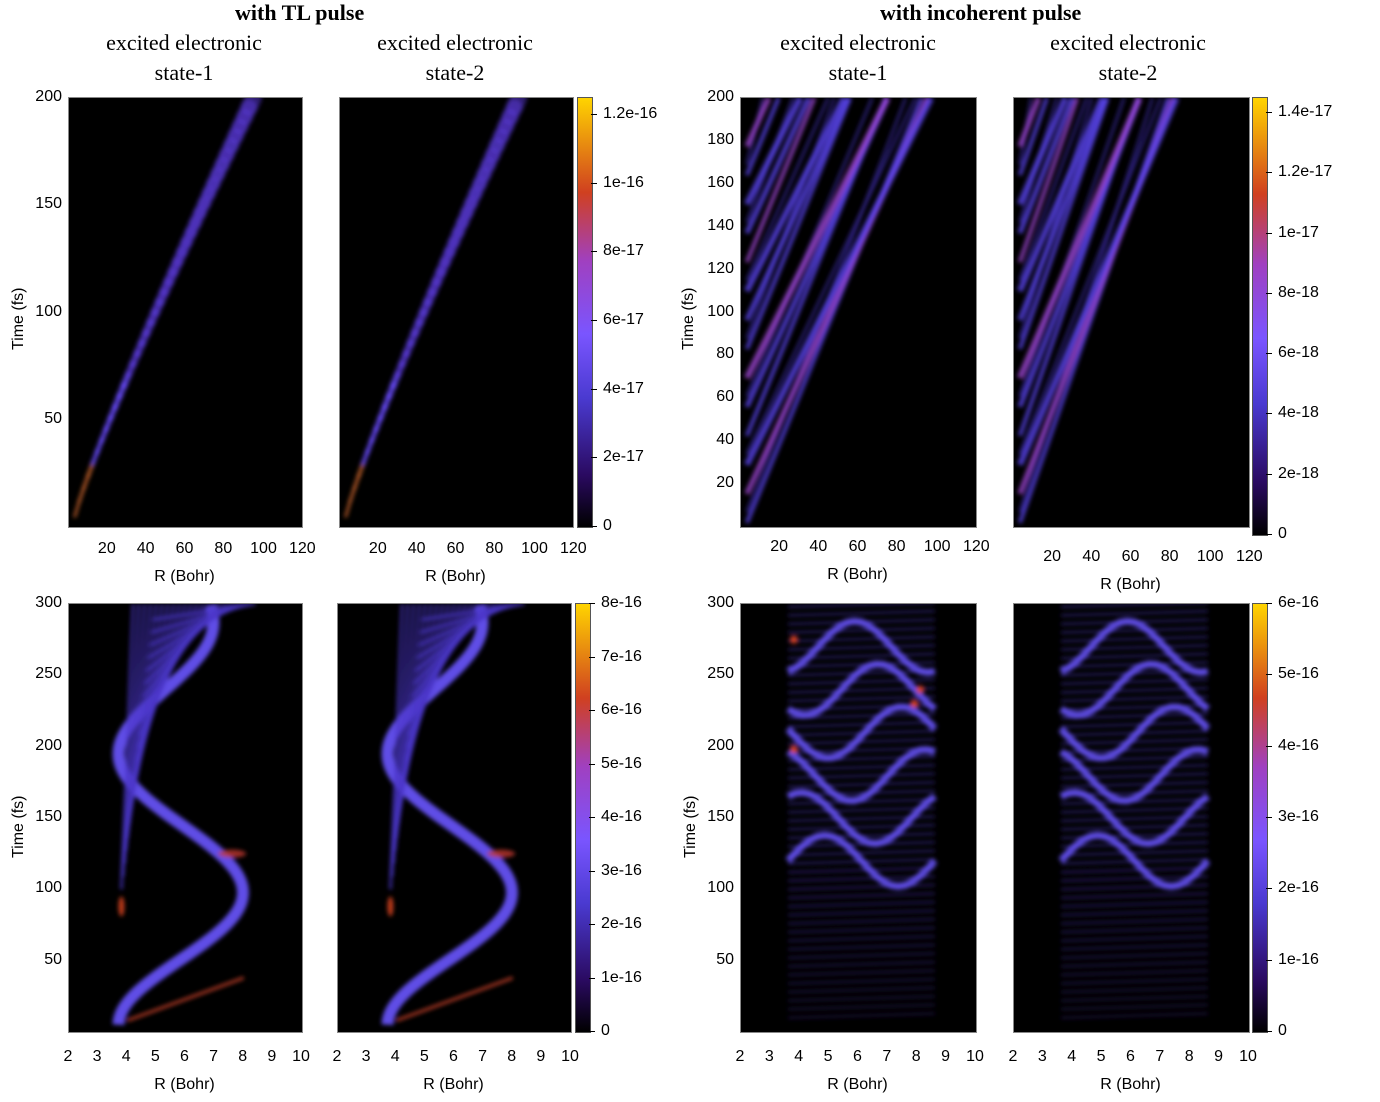 The width and height of the screenshot is (1380, 1102). What do you see at coordinates (184, 548) in the screenshot?
I see `x-tick-label: 60` at bounding box center [184, 548].